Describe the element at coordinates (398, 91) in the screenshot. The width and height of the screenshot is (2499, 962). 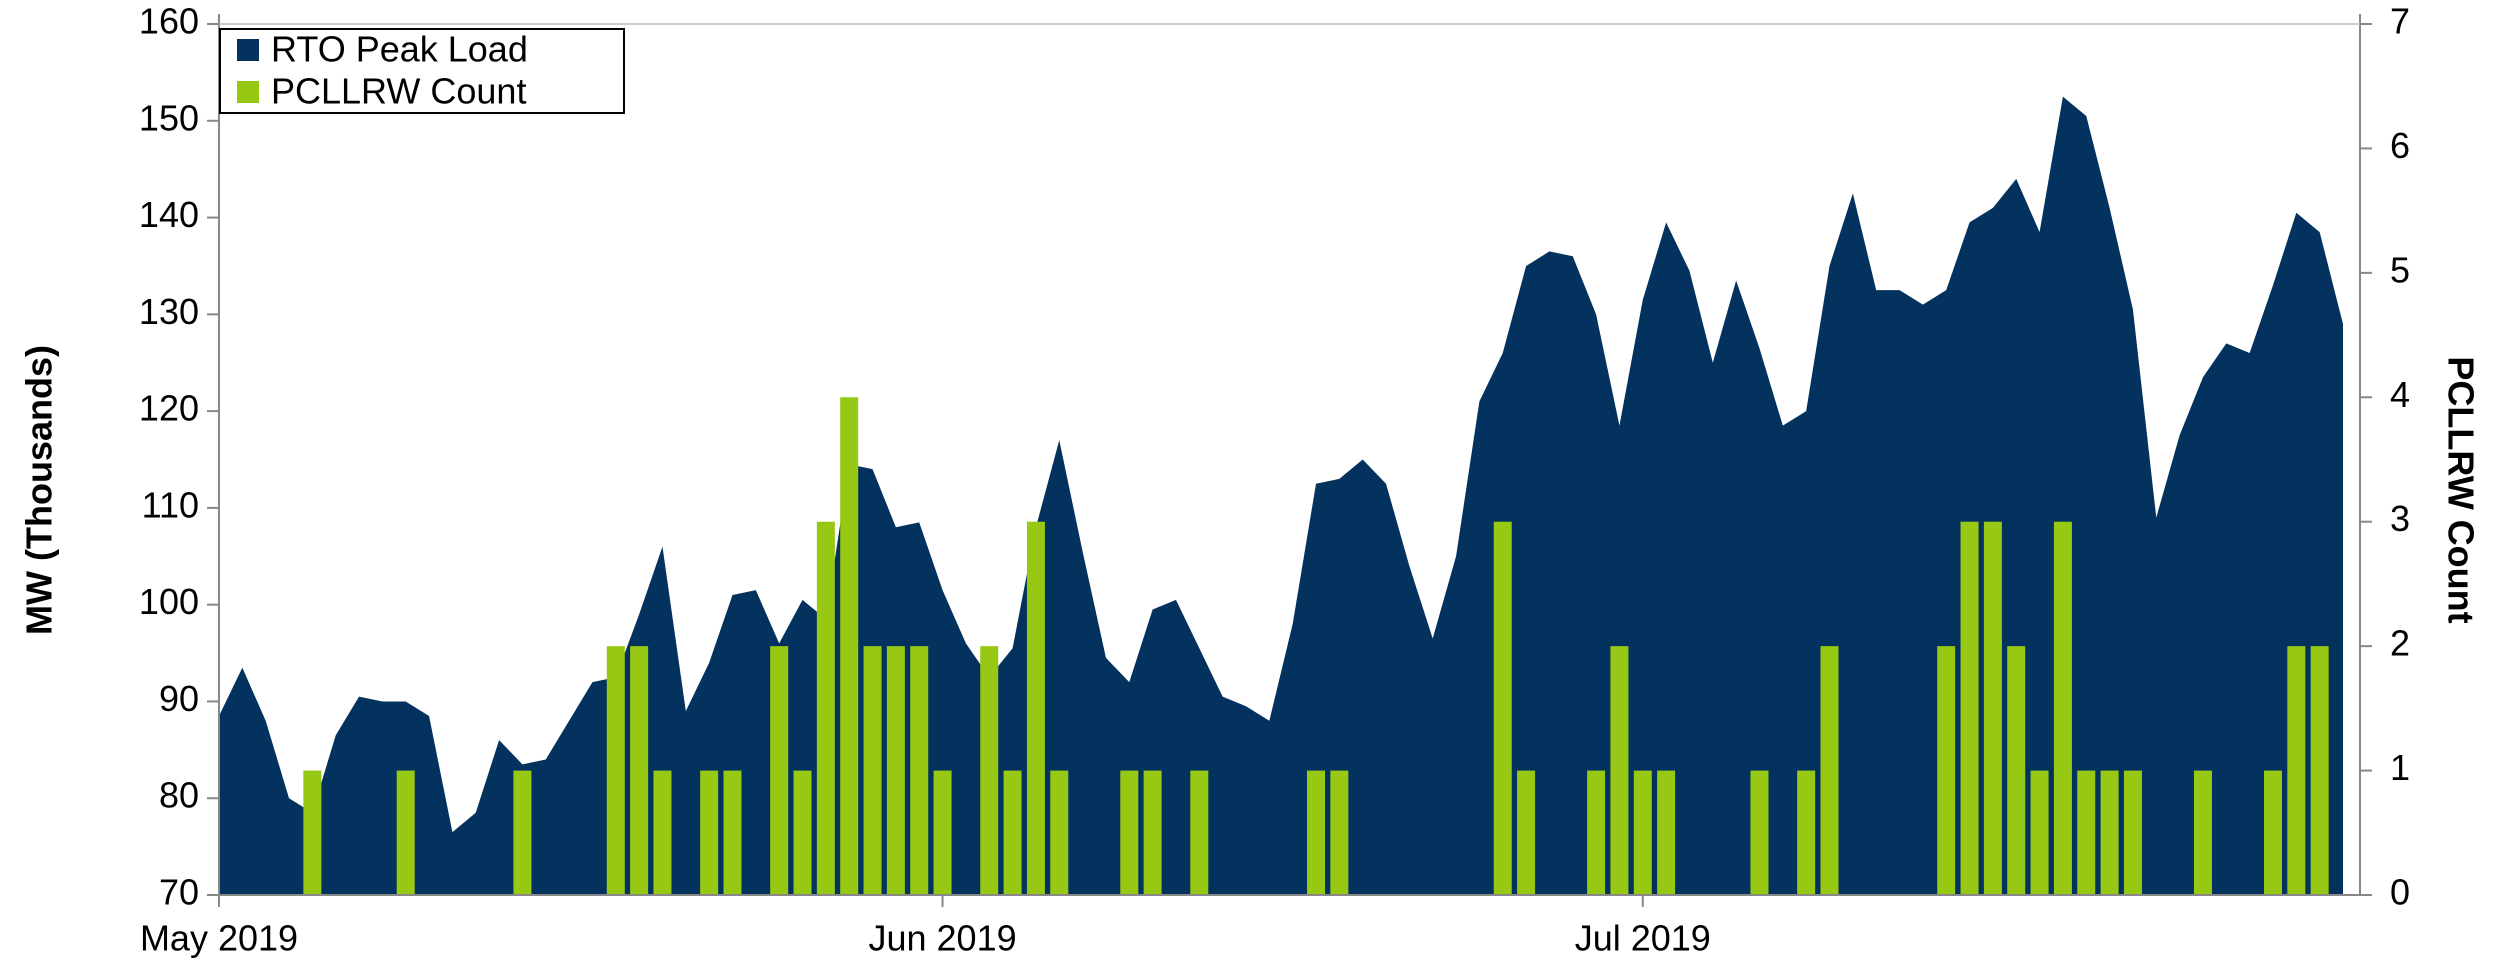
I see `legend-label: PCLLRW Count` at that location.